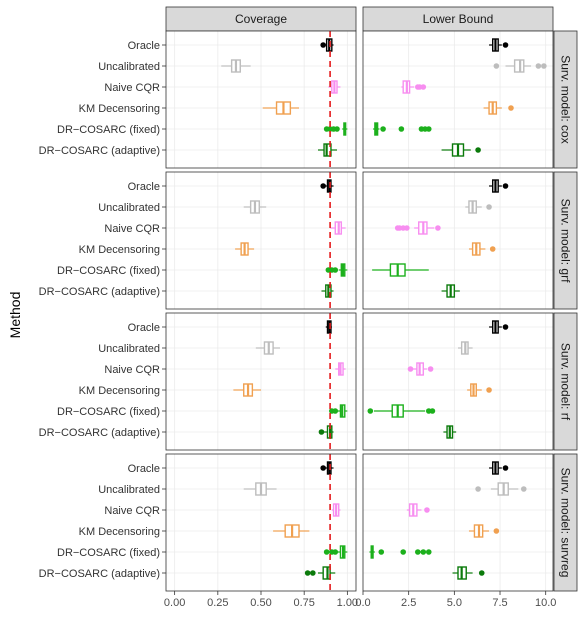  I want to click on x-tick-label: 0.75, so click(303, 603).